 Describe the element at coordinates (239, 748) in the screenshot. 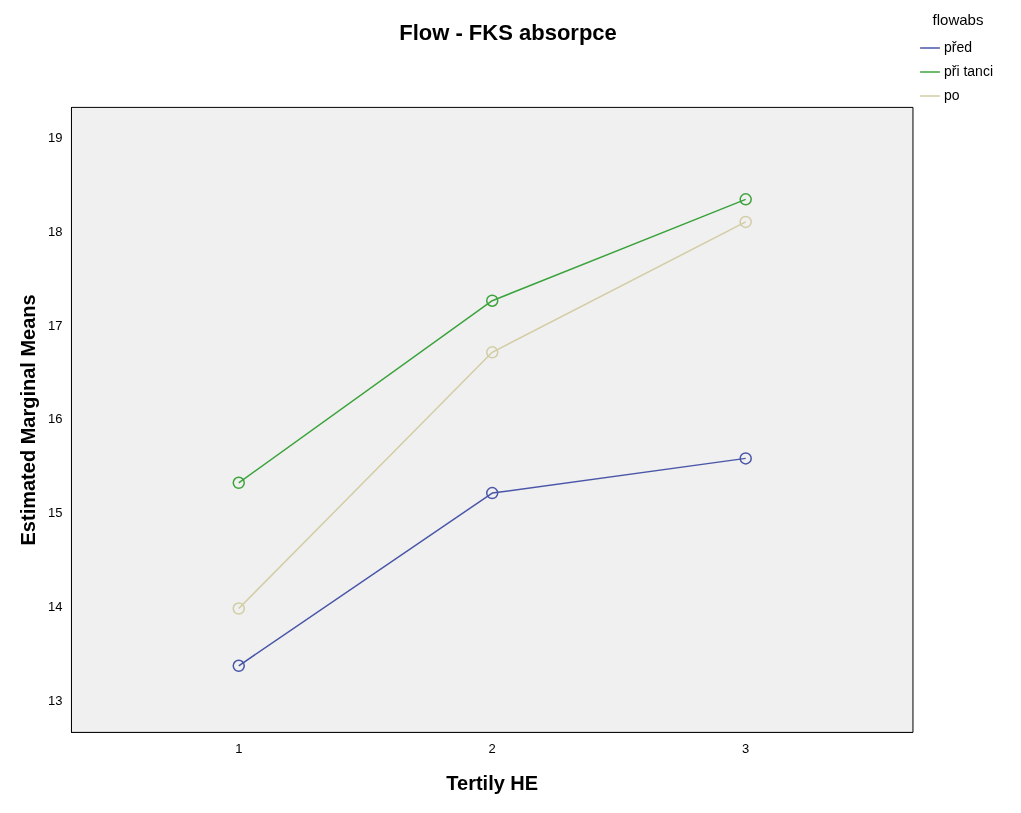

I see `x-tick-label: 1` at that location.